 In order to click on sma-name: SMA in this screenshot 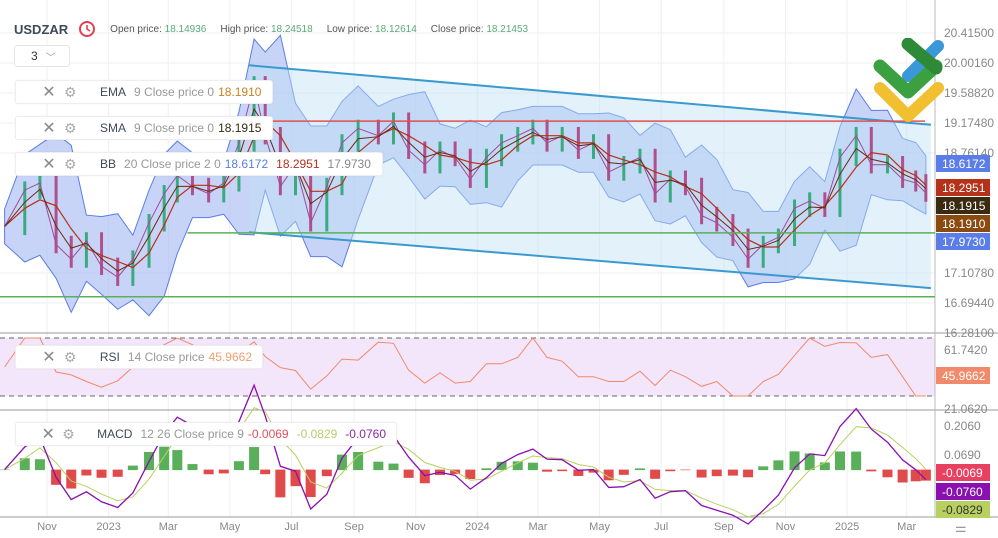, I will do `click(113, 128)`.